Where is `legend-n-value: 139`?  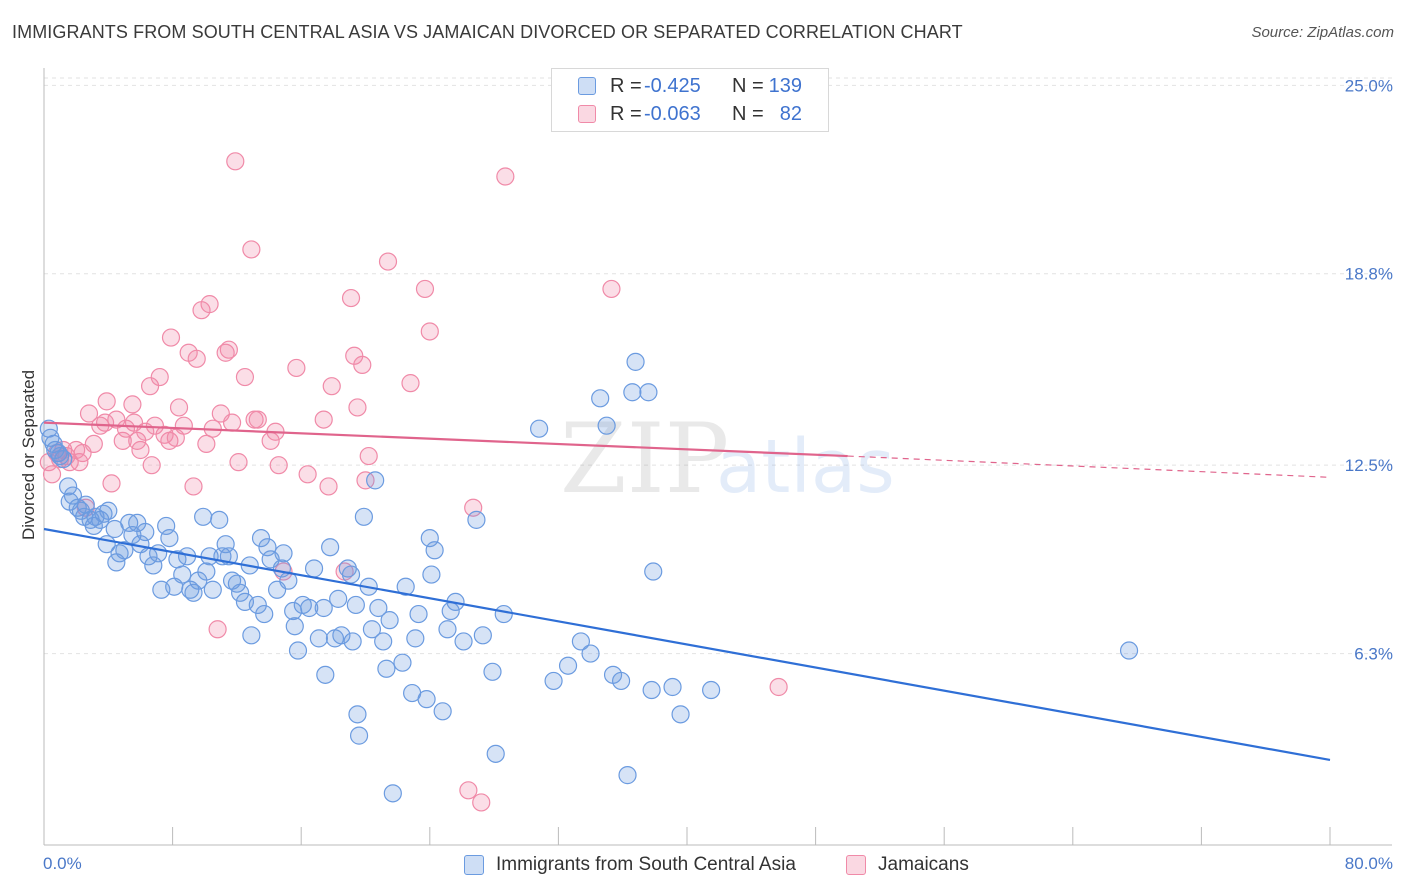 legend-n-value: 139 is located at coordinates (785, 85).